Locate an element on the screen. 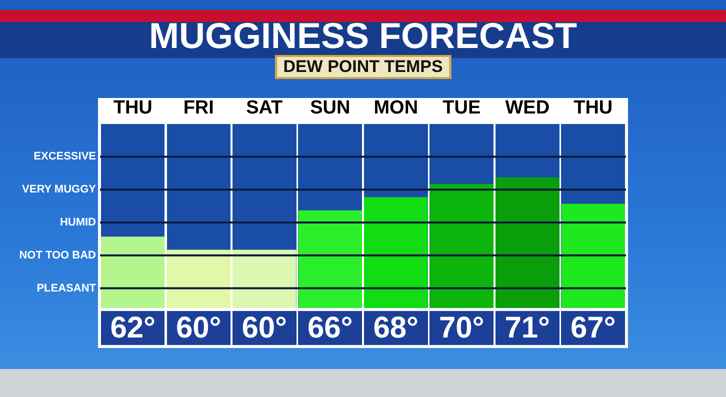 The image size is (726, 397). ref-line-label: PLEASANT is located at coordinates (66, 288).